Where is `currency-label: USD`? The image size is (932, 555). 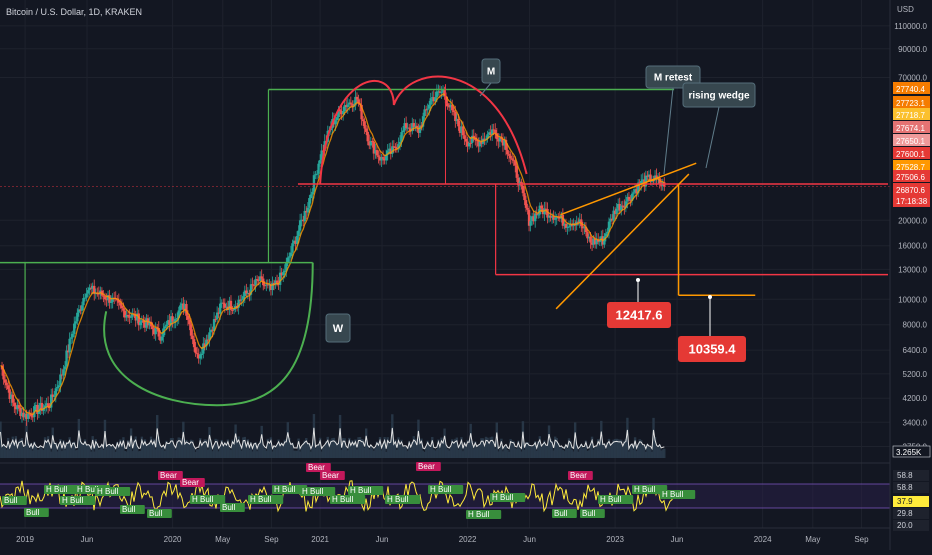
currency-label: USD is located at coordinates (905, 9).